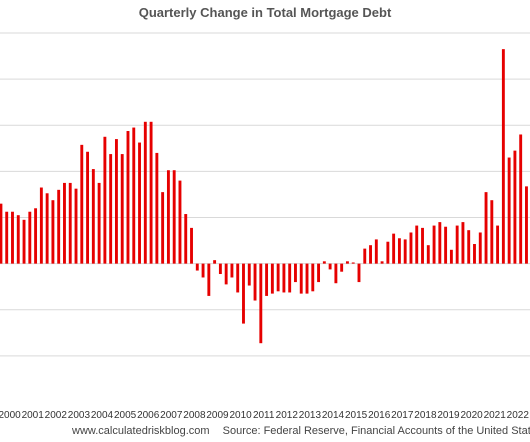 Image resolution: width=530 pixels, height=442 pixels. Describe the element at coordinates (448, 415) in the screenshot. I see `x-tick-label: 2019` at that location.